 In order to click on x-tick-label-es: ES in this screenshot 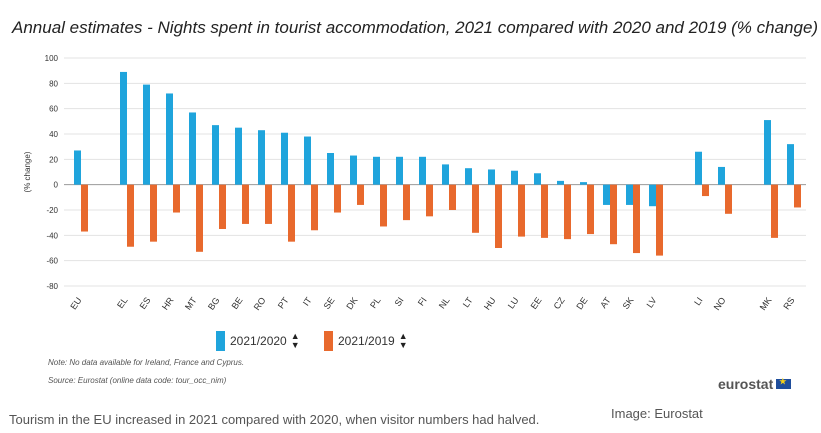, I will do `click(145, 303)`.